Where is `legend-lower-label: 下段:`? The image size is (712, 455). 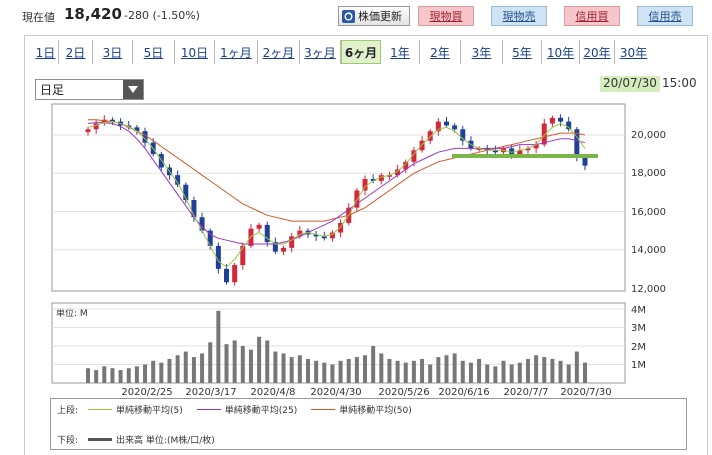 legend-lower-label: 下段: is located at coordinates (68, 441).